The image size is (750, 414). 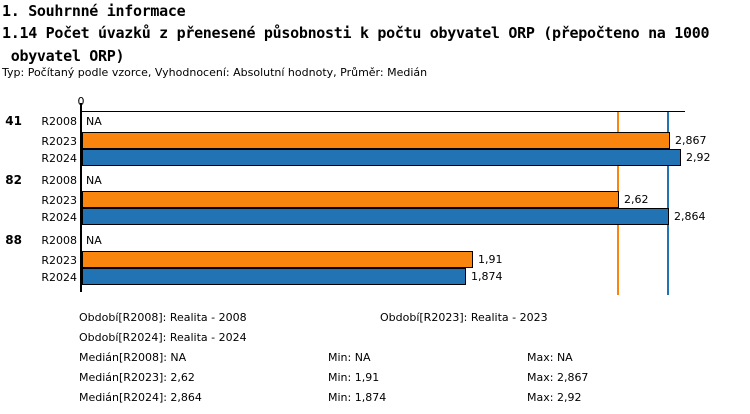 What do you see at coordinates (668, 203) in the screenshot?
I see `reference-line-median-R2024` at bounding box center [668, 203].